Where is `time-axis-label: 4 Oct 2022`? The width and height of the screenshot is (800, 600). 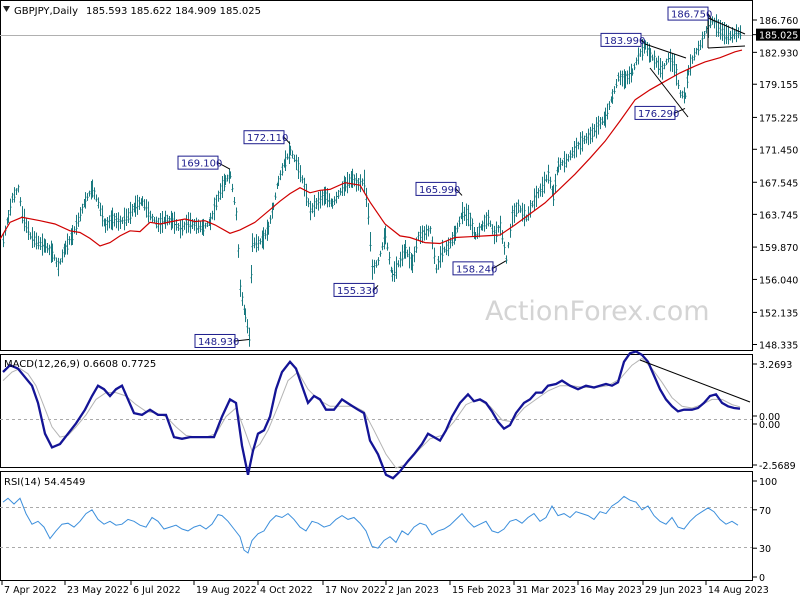 time-axis-label: 4 Oct 2022 is located at coordinates (286, 590).